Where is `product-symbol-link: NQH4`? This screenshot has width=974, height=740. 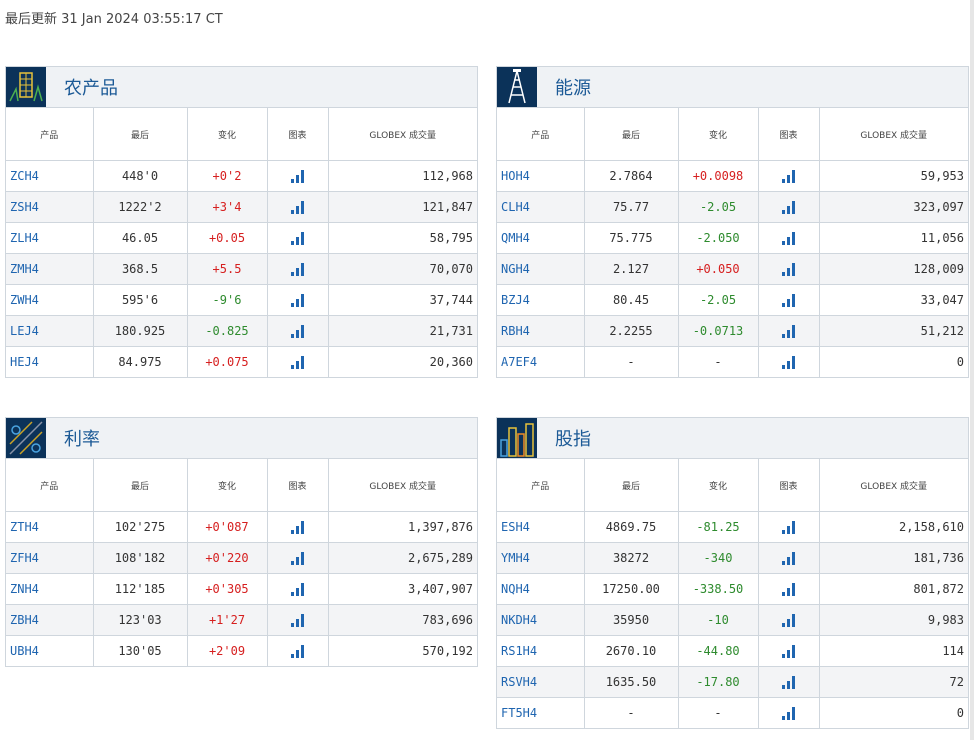 product-symbol-link: NQH4 is located at coordinates (541, 589).